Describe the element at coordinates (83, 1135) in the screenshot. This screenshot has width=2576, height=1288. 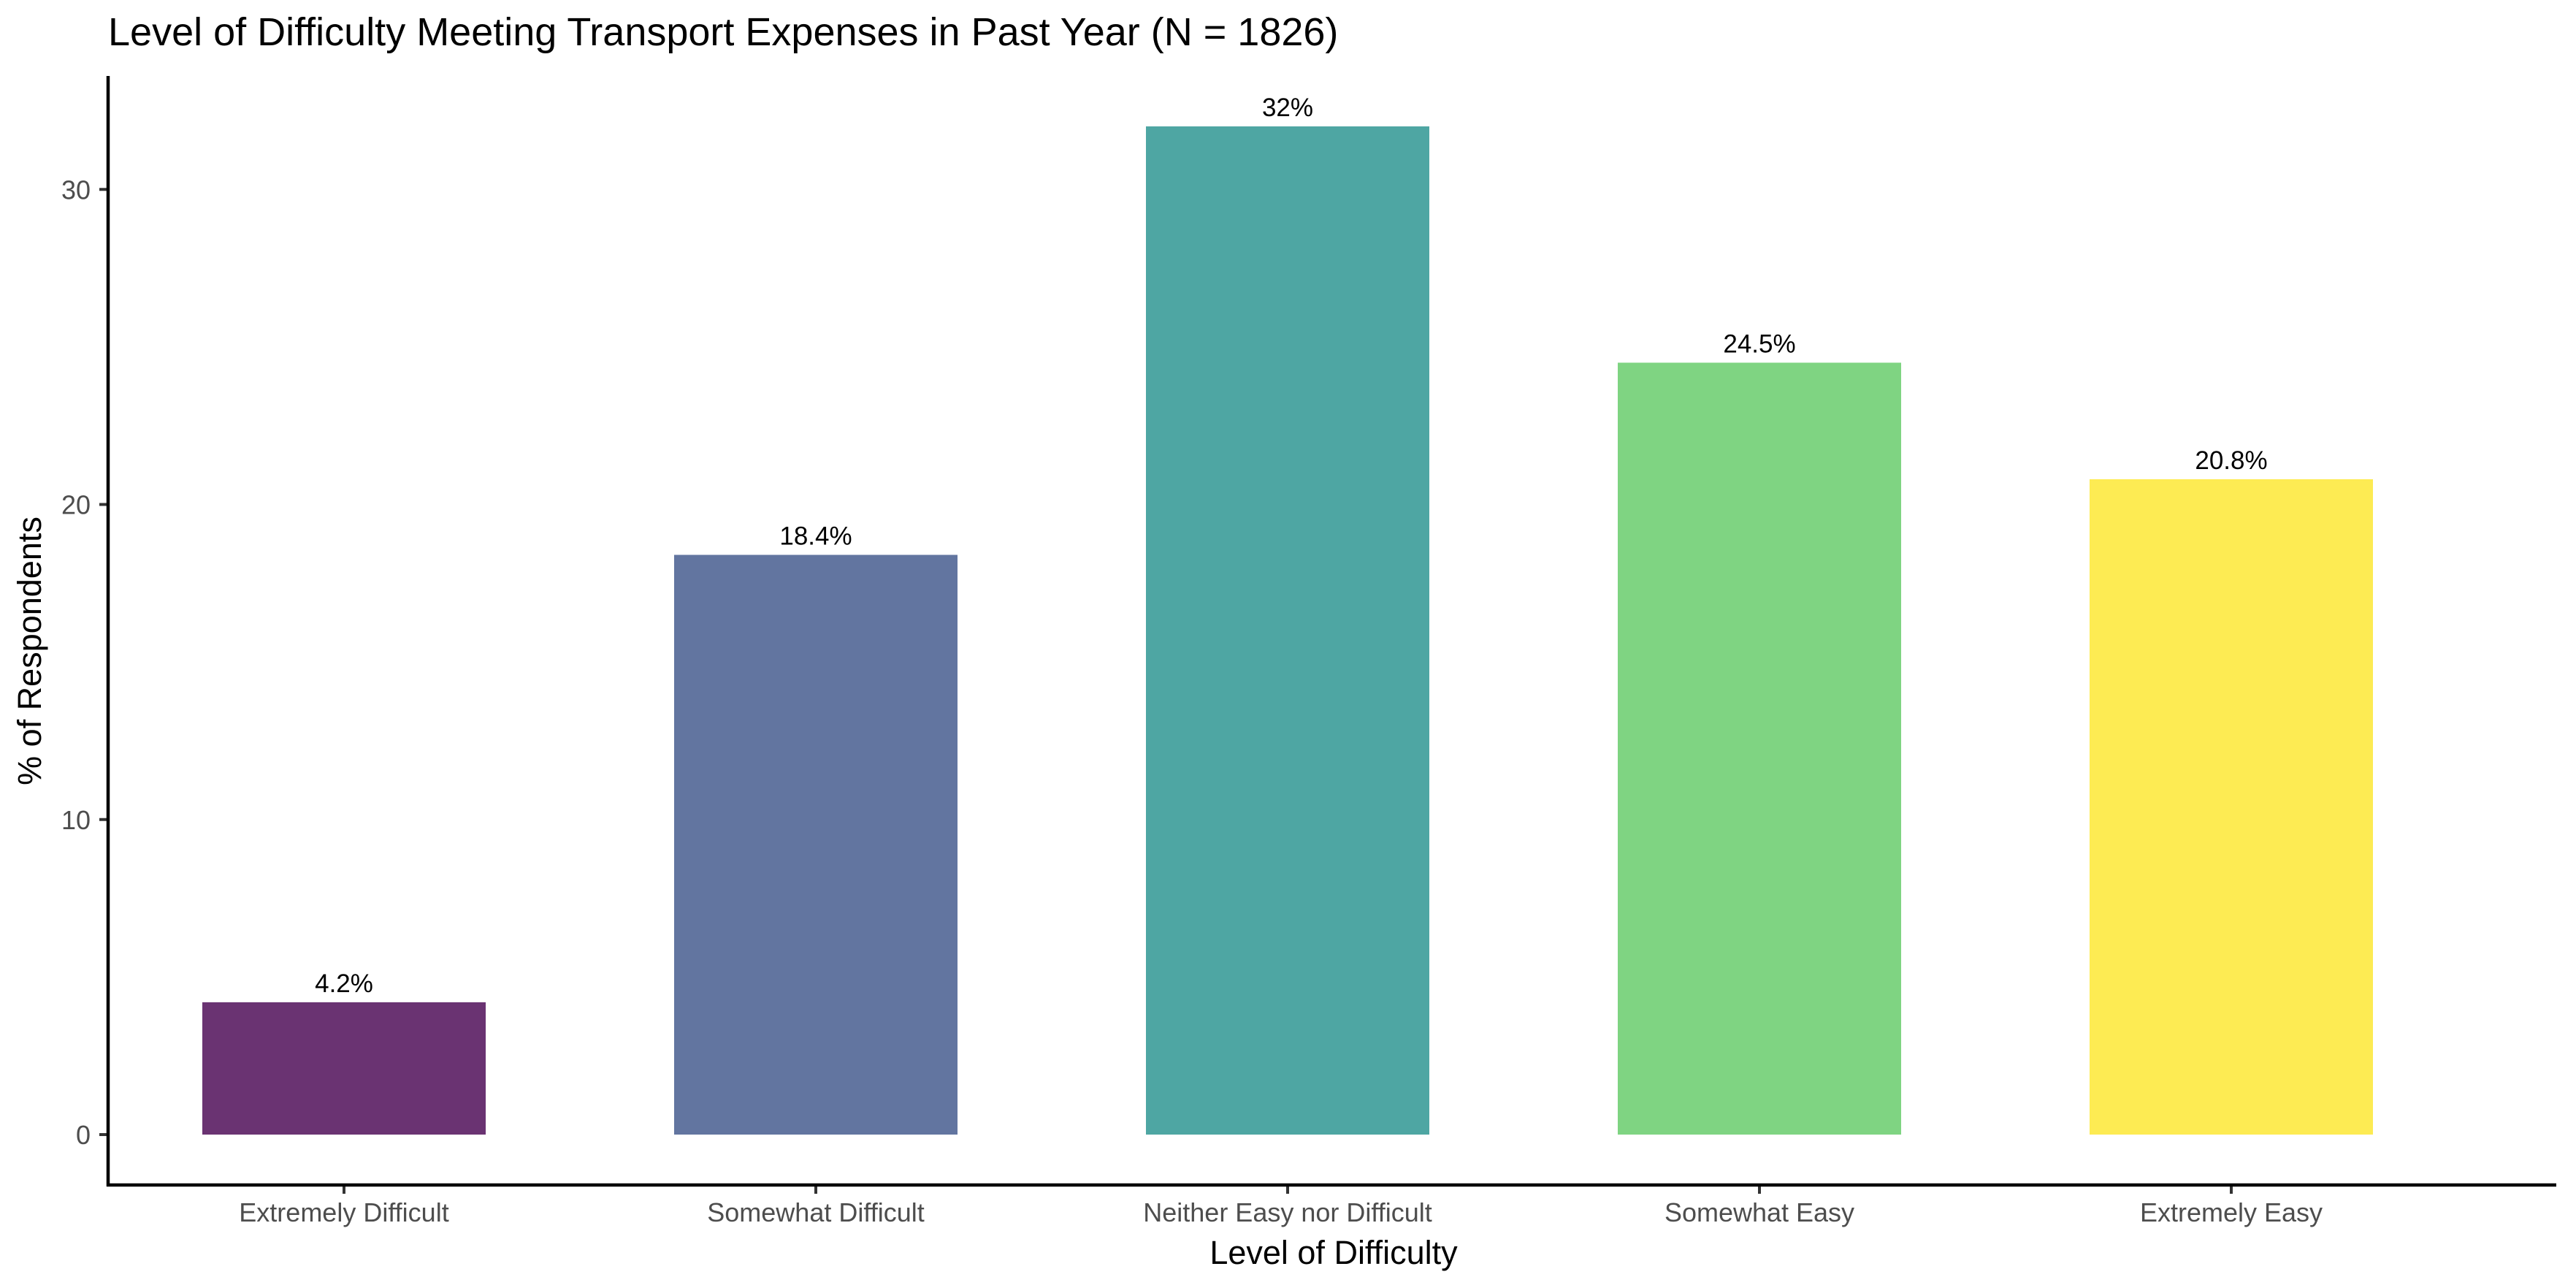
I see `y-tick-label: 0` at that location.